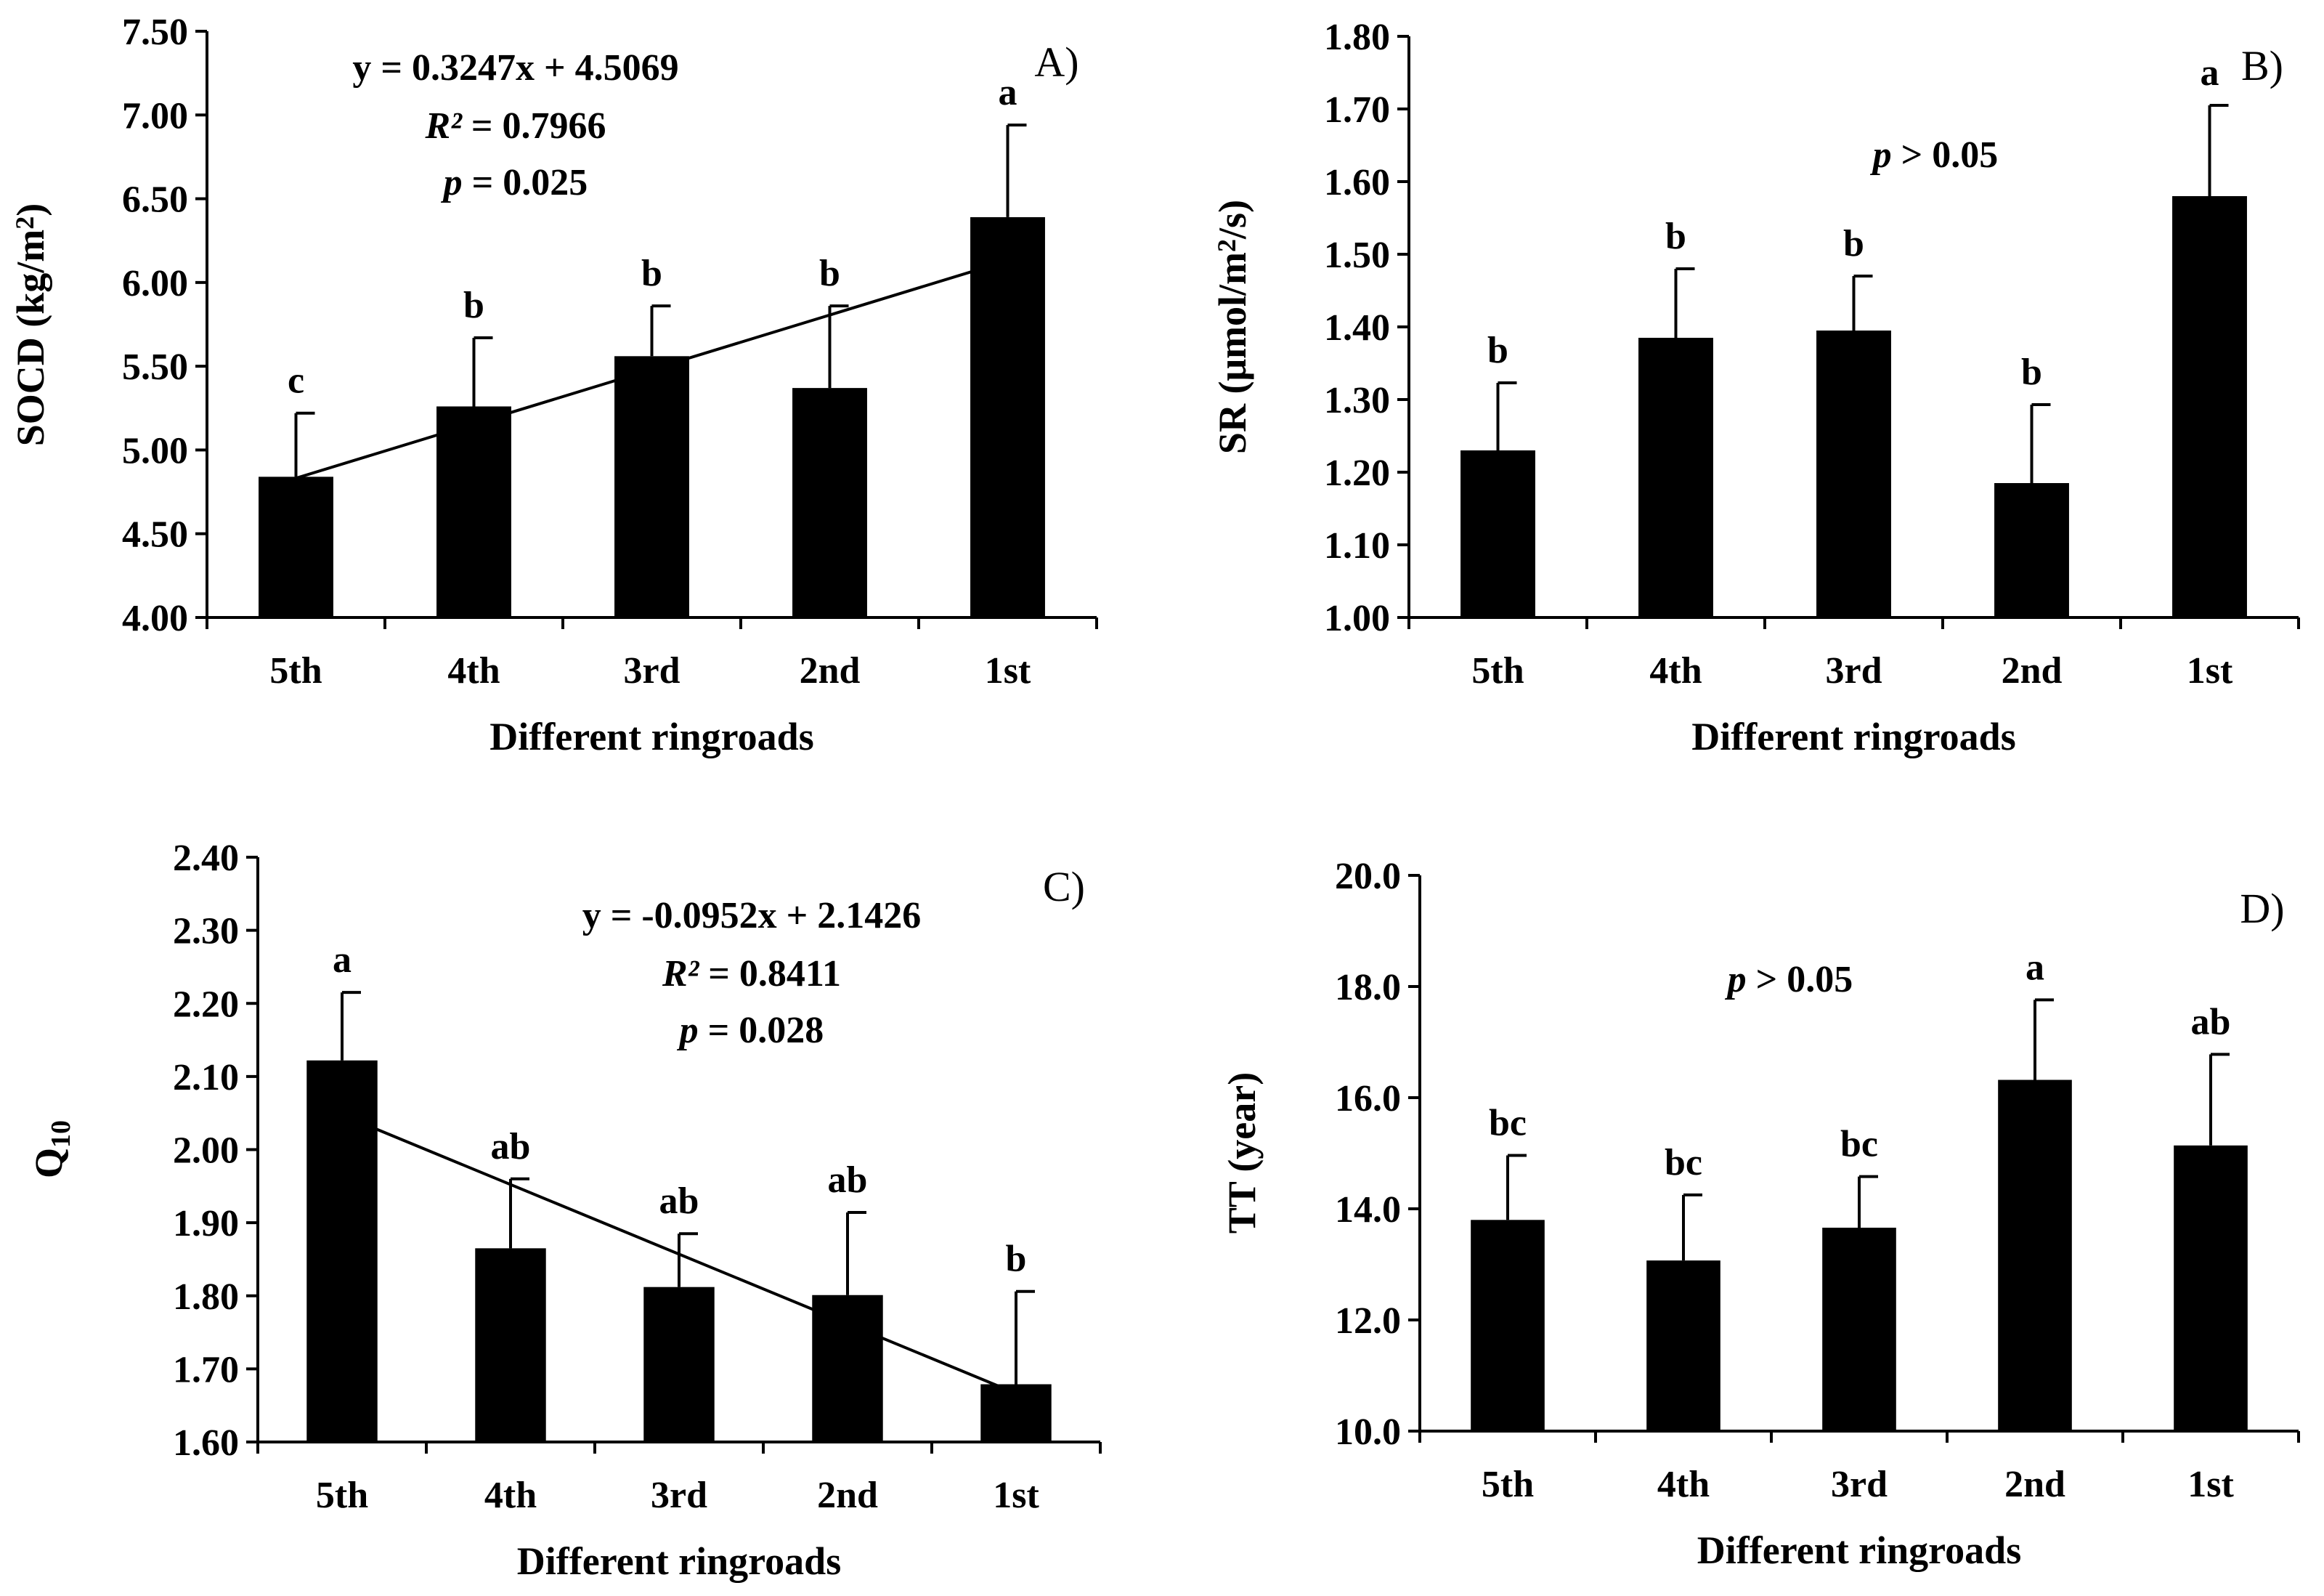 This screenshot has width=2324, height=1596. What do you see at coordinates (1497, 350) in the screenshot?
I see `significance-label-5th: b` at bounding box center [1497, 350].